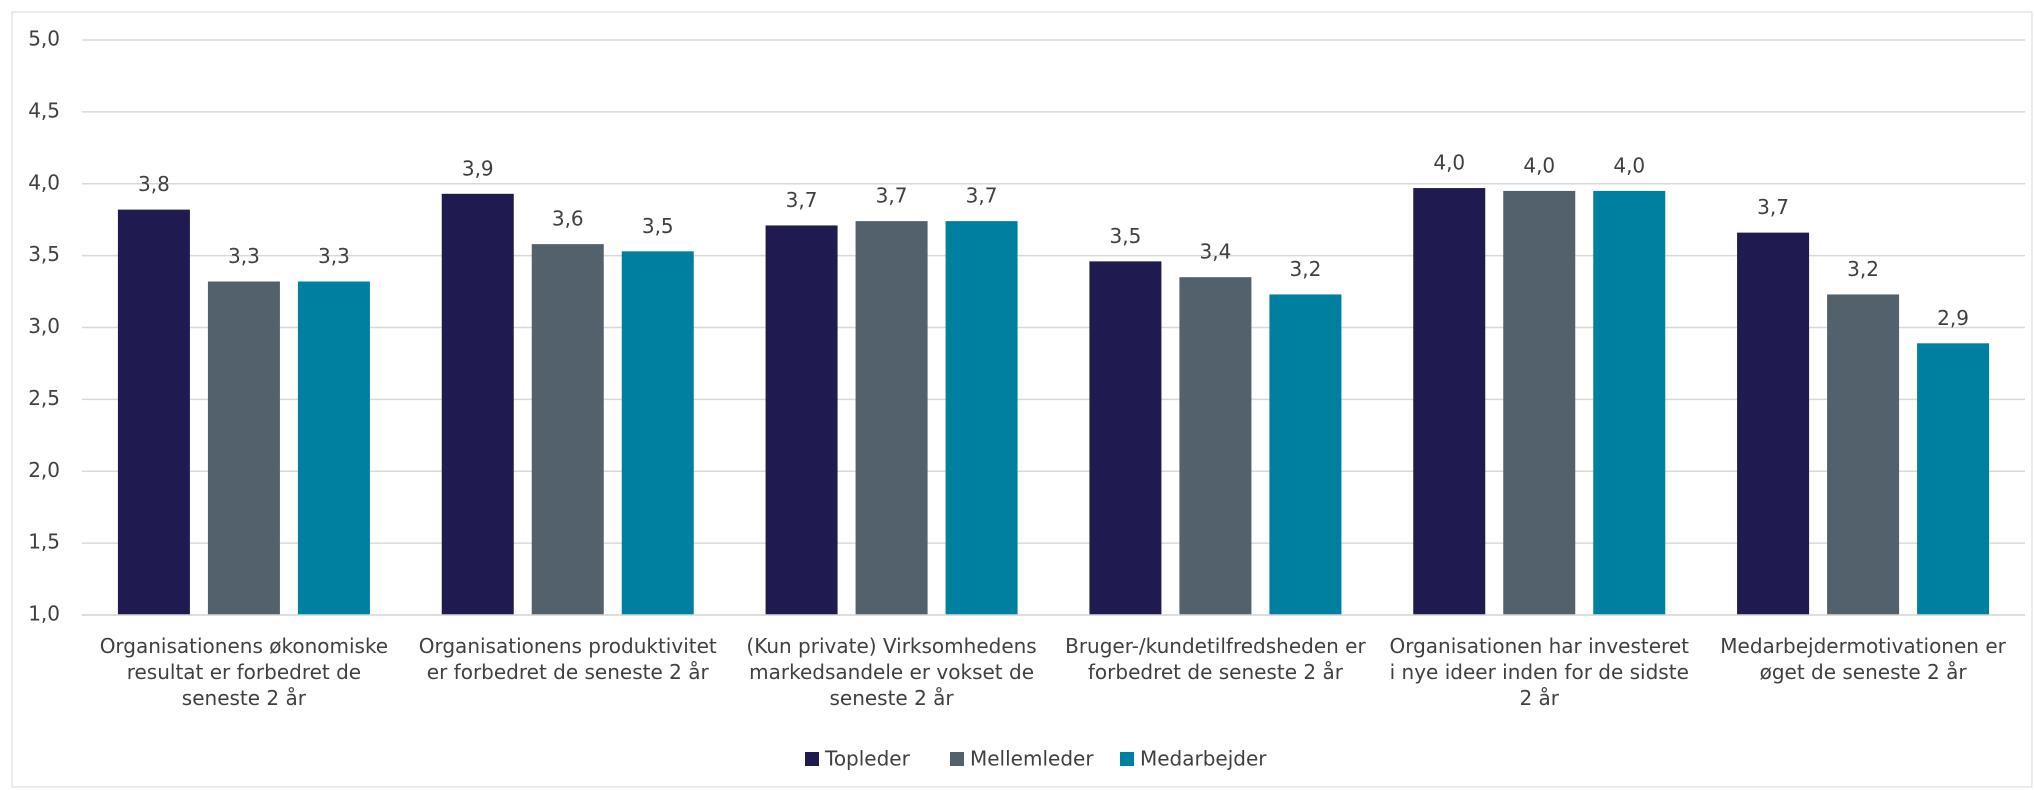  What do you see at coordinates (44, 39) in the screenshot?
I see `y-tick-label: 5,0` at bounding box center [44, 39].